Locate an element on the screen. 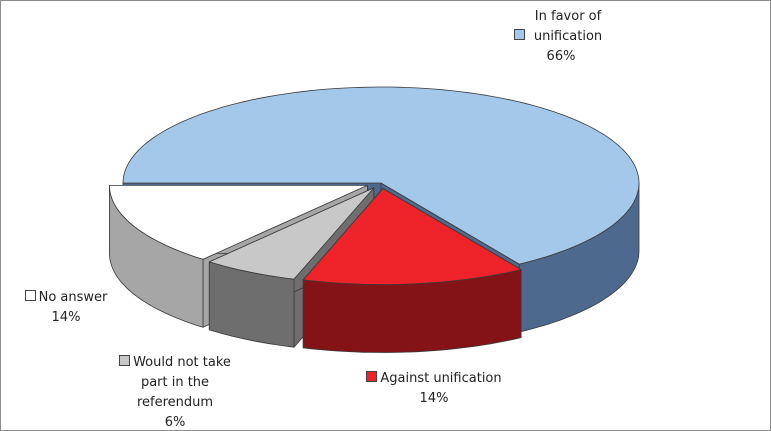 The image size is (771, 431). label-value: 6% is located at coordinates (175, 422).